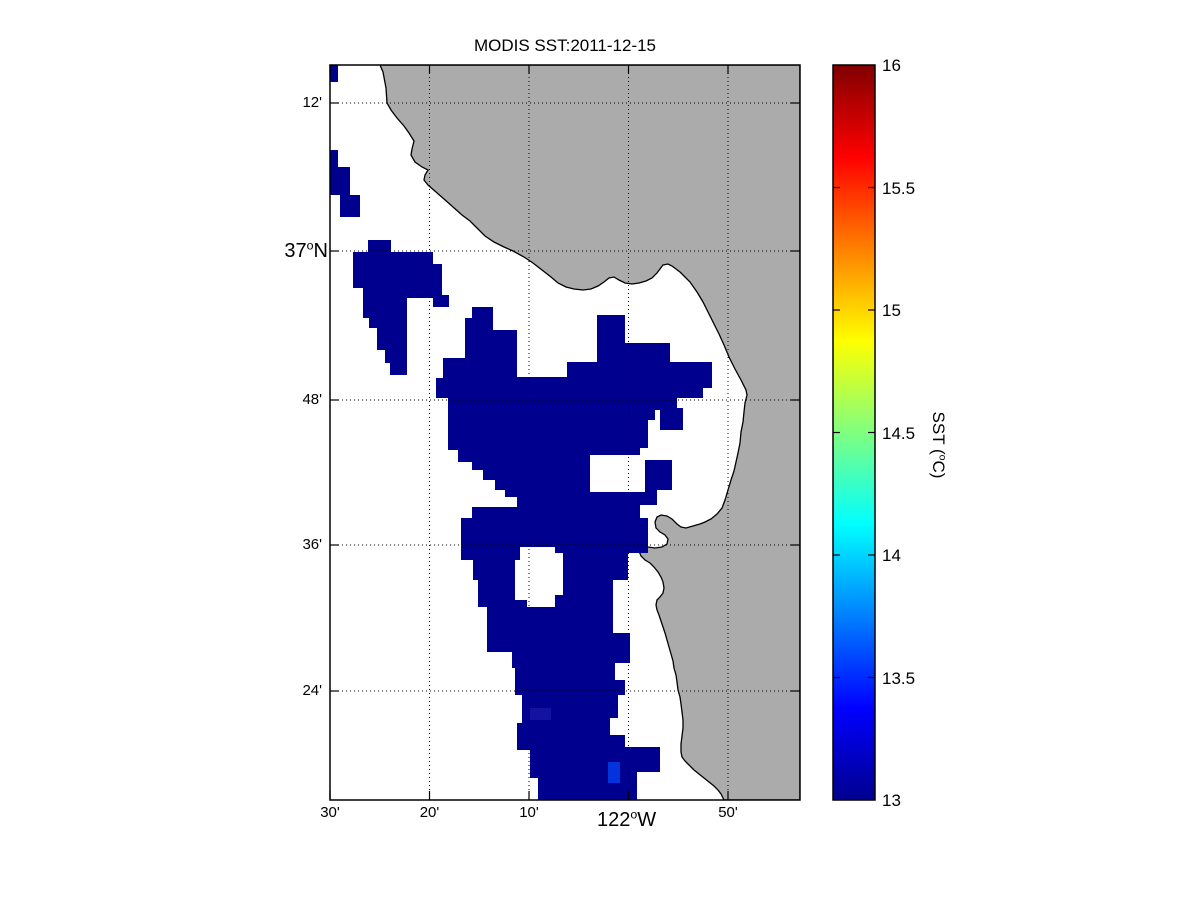 This screenshot has height=900, width=1200. What do you see at coordinates (899, 188) in the screenshot?
I see `colorbar-tick-label: 15.5` at bounding box center [899, 188].